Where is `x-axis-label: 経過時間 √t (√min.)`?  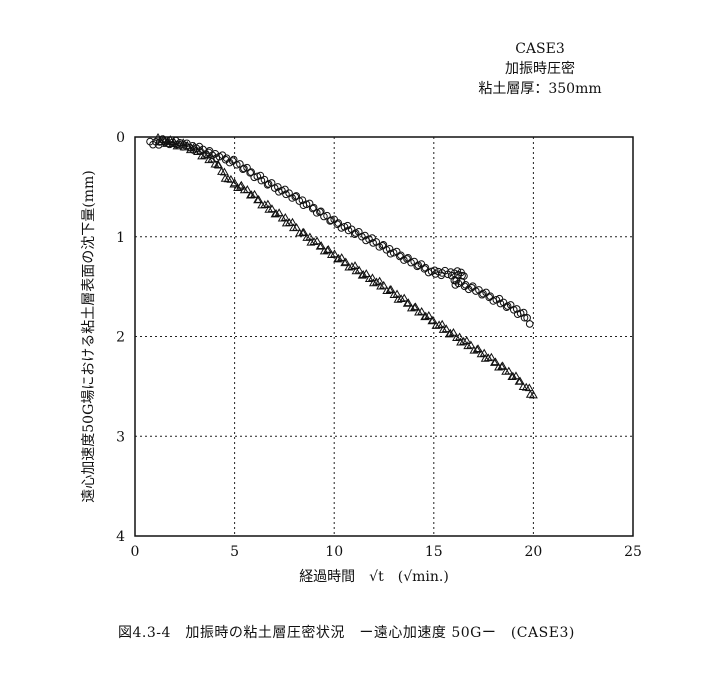
x-axis-label: 経過時間 √t (√min.) is located at coordinates (374, 577).